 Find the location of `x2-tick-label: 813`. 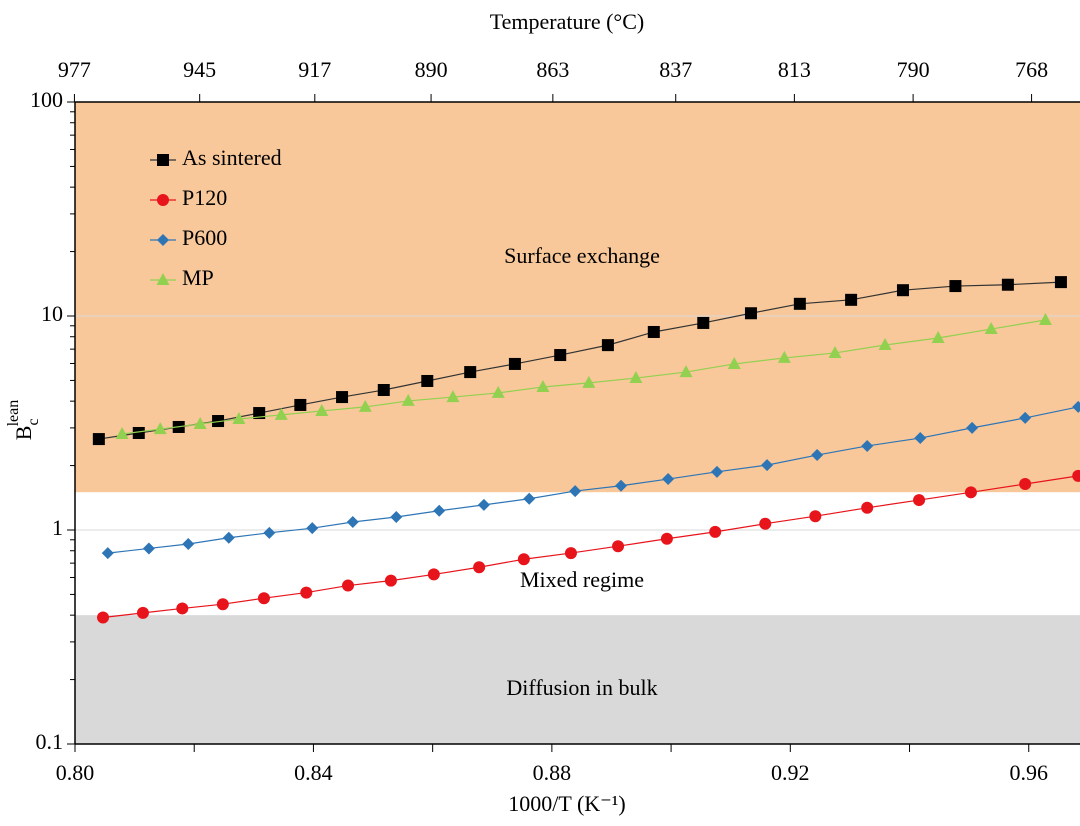

x2-tick-label: 813 is located at coordinates (794, 69).